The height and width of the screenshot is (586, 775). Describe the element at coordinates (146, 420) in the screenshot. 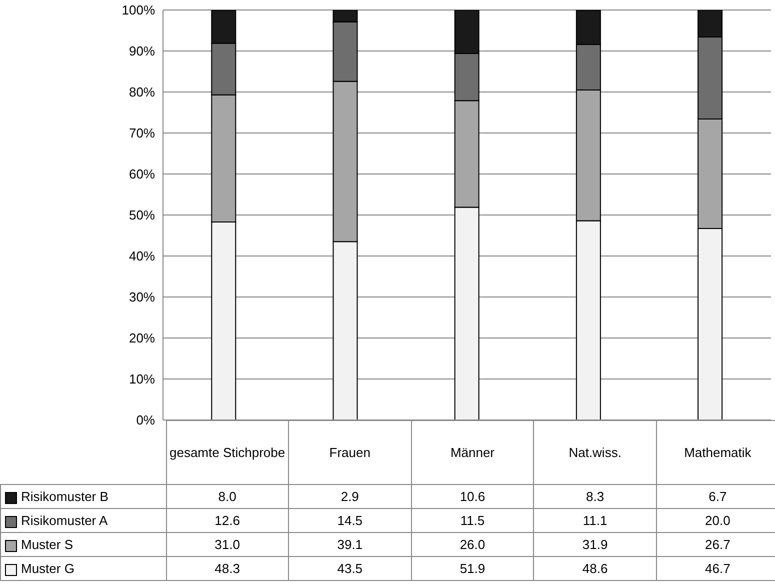

I see `y-tick-label: 0%` at that location.